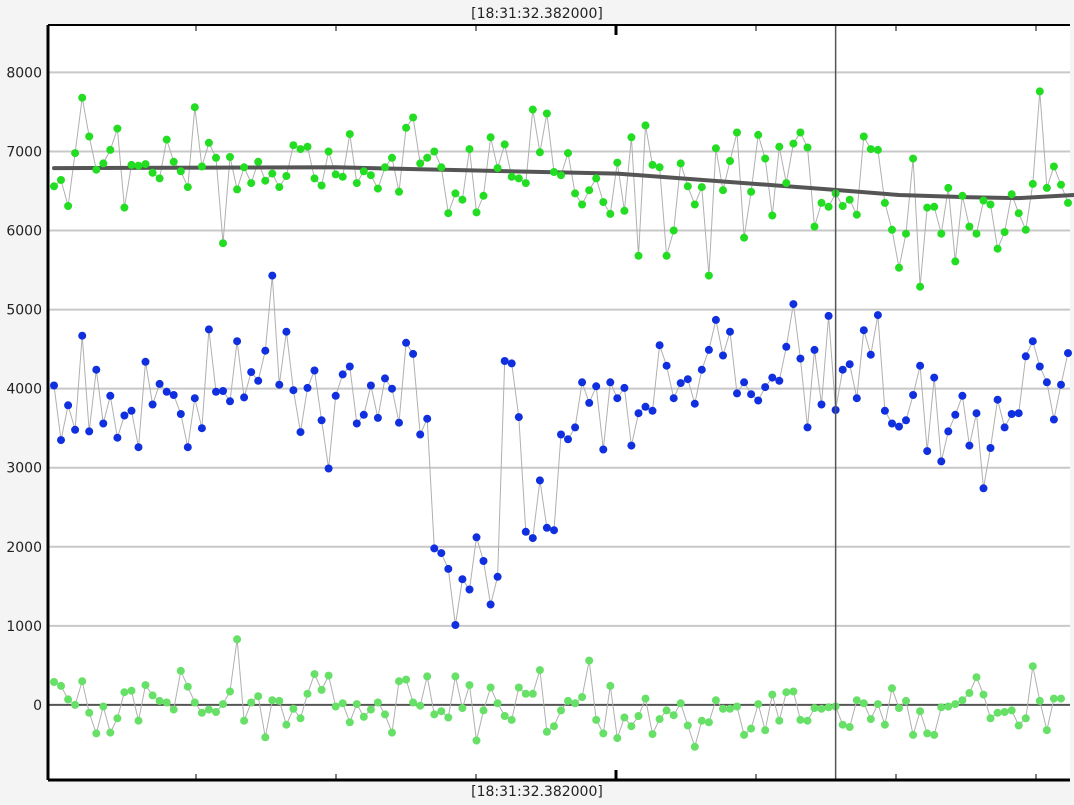 The image size is (1074, 805). What do you see at coordinates (24, 469) in the screenshot?
I see `y-tick-label-3000: 3000` at bounding box center [24, 469].